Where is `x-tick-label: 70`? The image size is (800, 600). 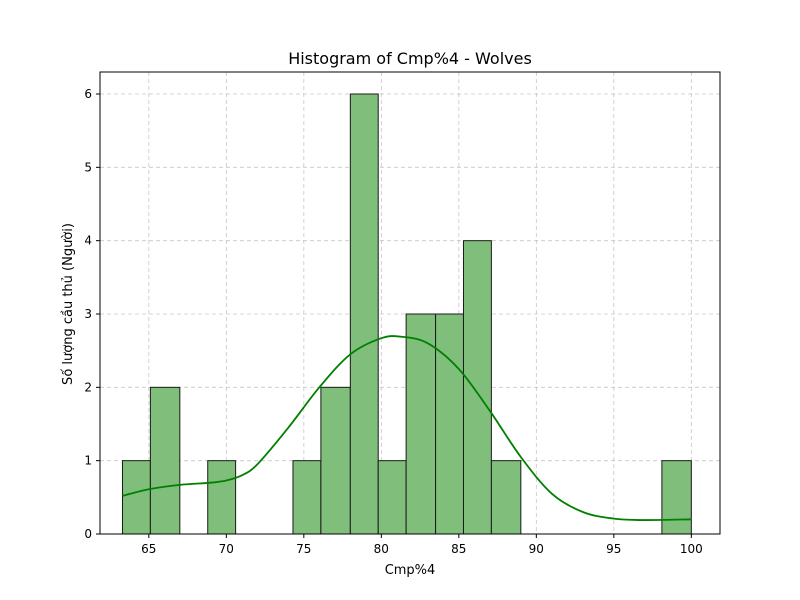 x-tick-label: 70 is located at coordinates (226, 549).